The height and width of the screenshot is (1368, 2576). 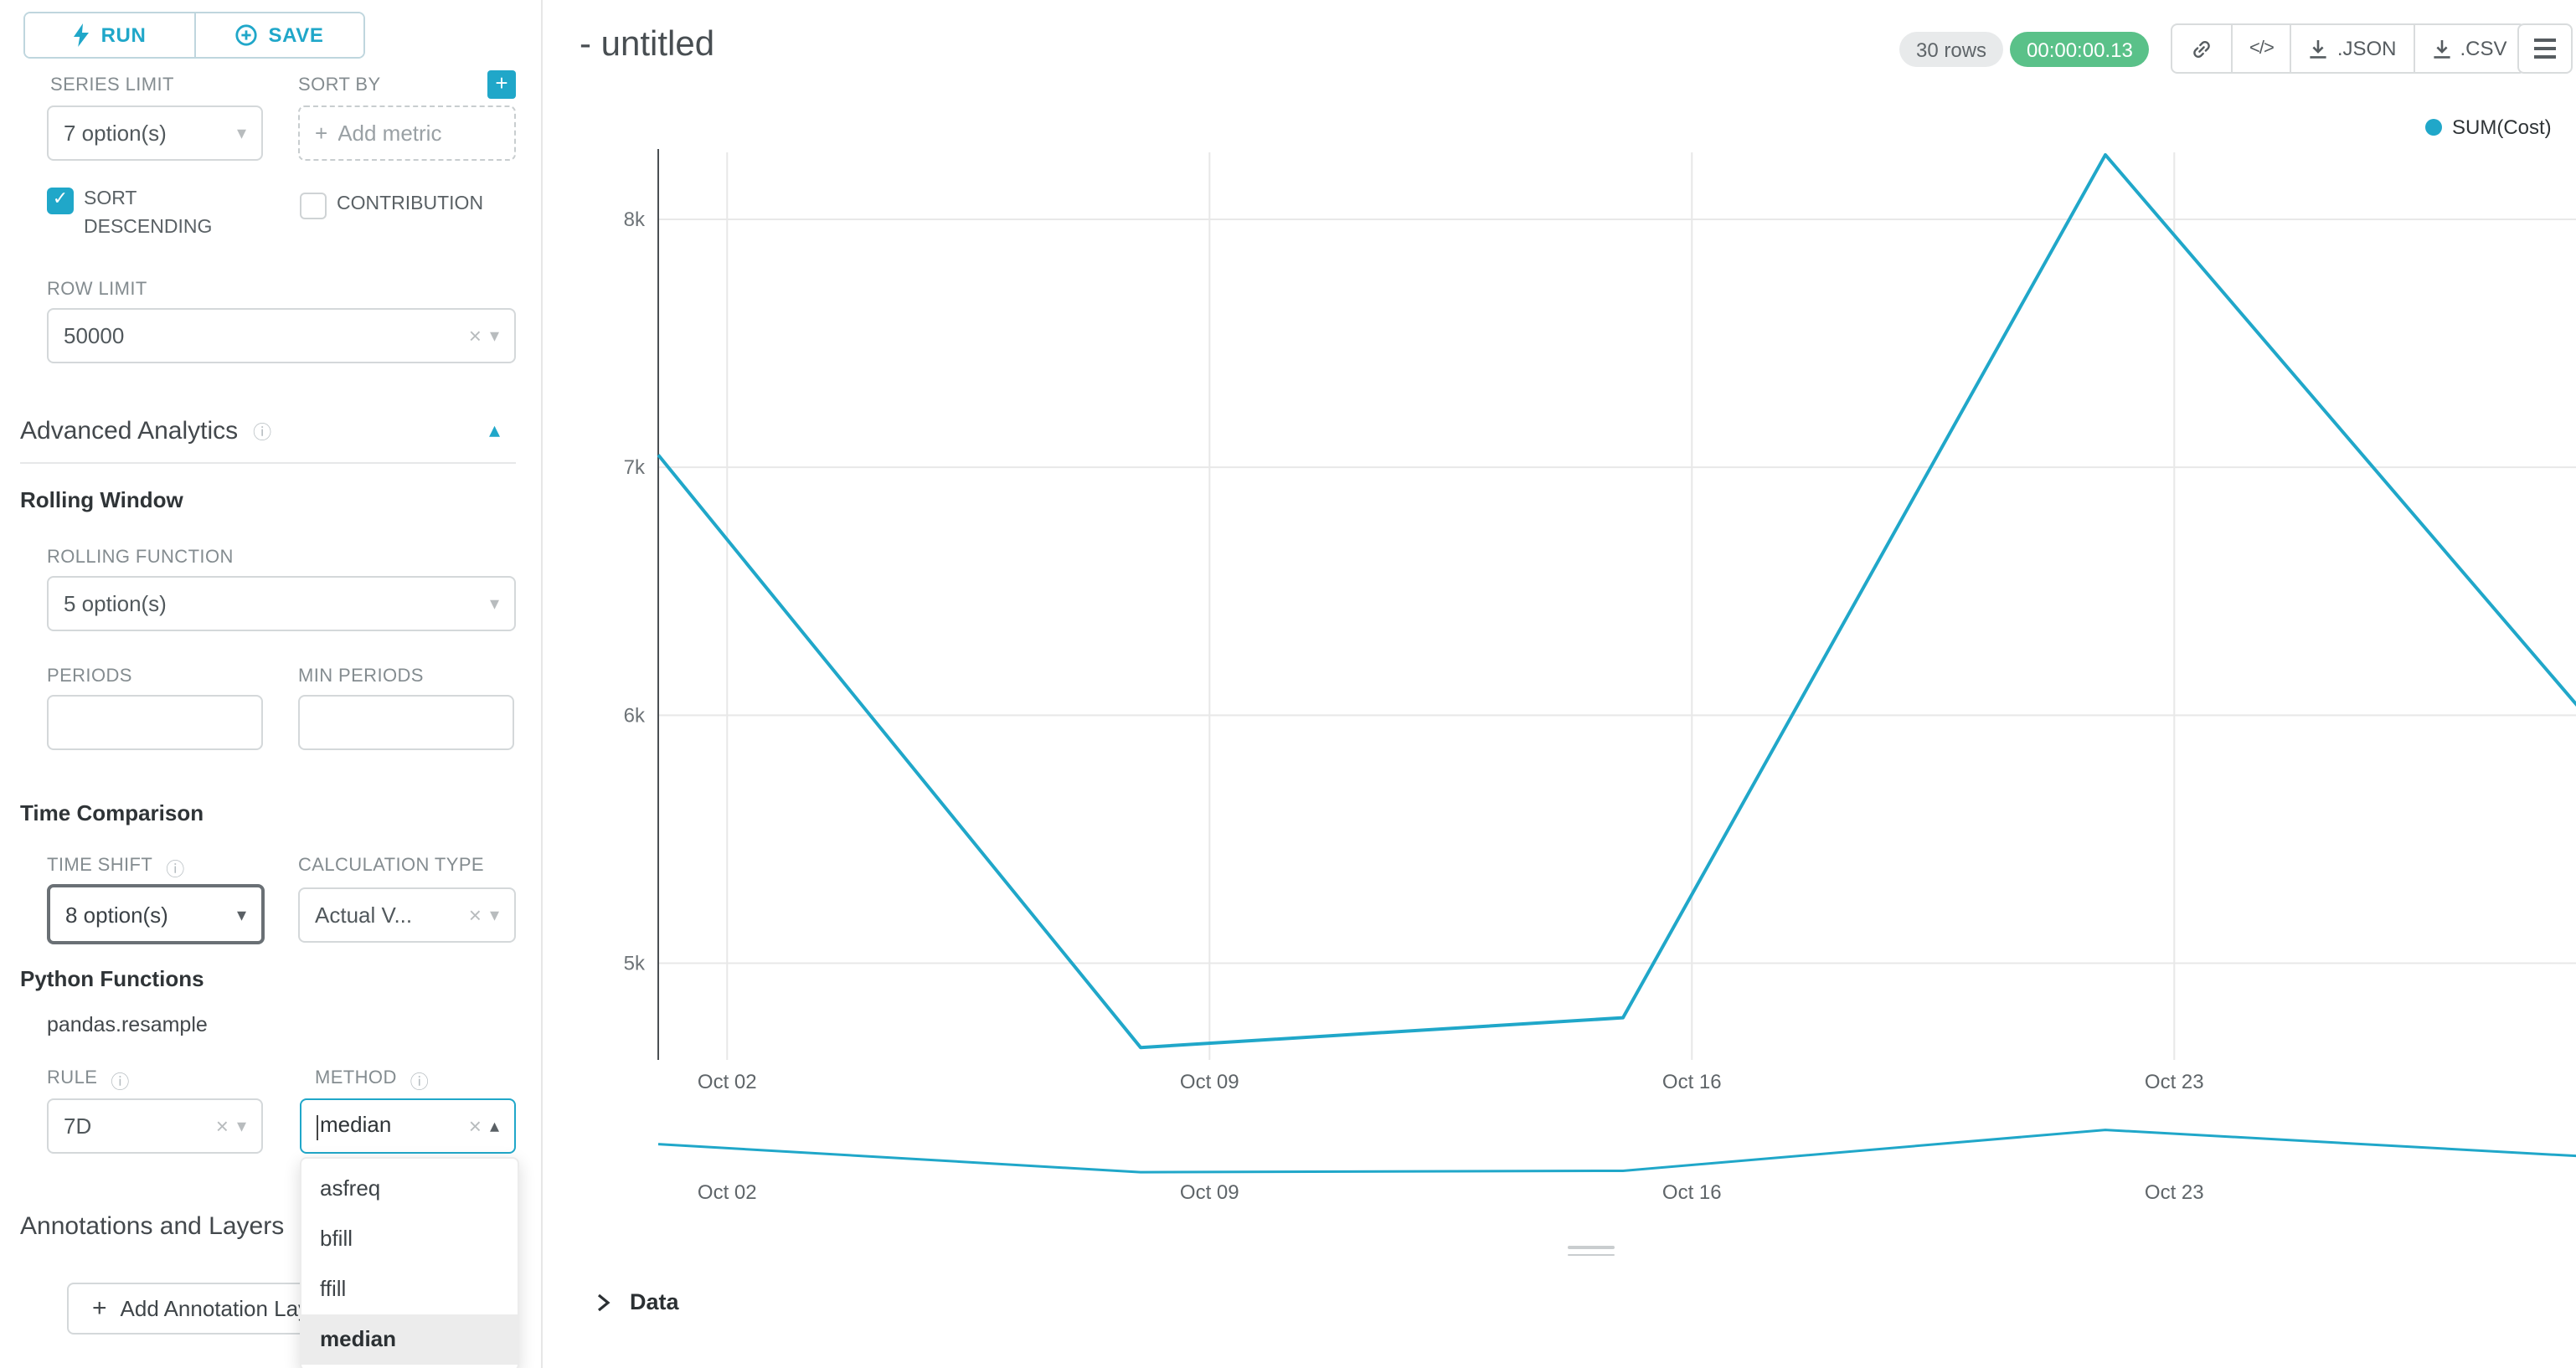 I want to click on sort-descending-checkbox: ✓, so click(x=60, y=201).